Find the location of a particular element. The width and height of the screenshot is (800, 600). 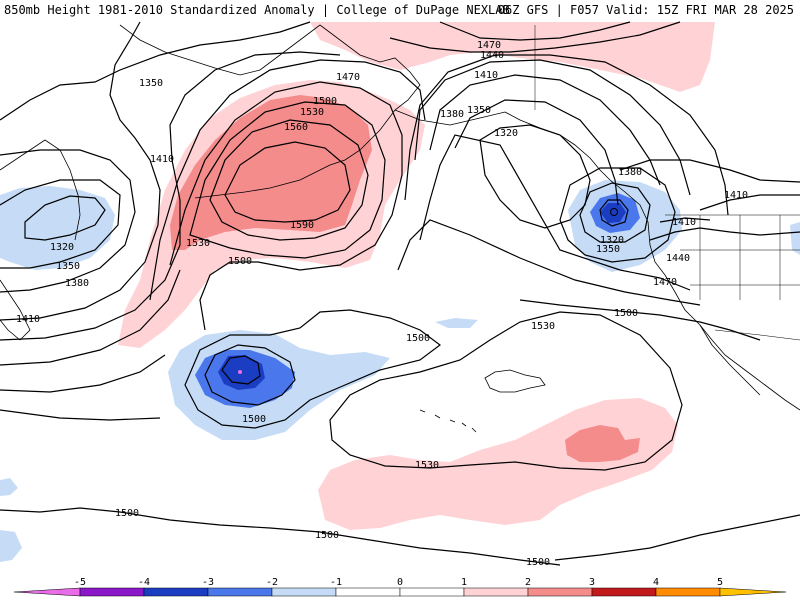

colorbar-tick-label: 5 is located at coordinates (720, 582).